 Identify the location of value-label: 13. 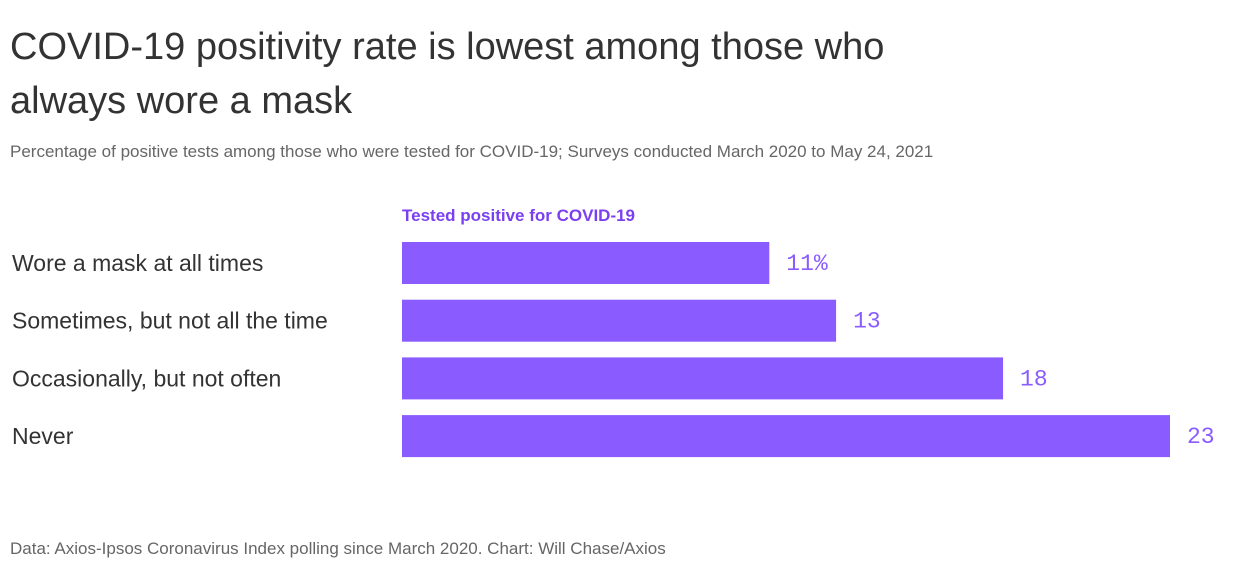
(867, 322).